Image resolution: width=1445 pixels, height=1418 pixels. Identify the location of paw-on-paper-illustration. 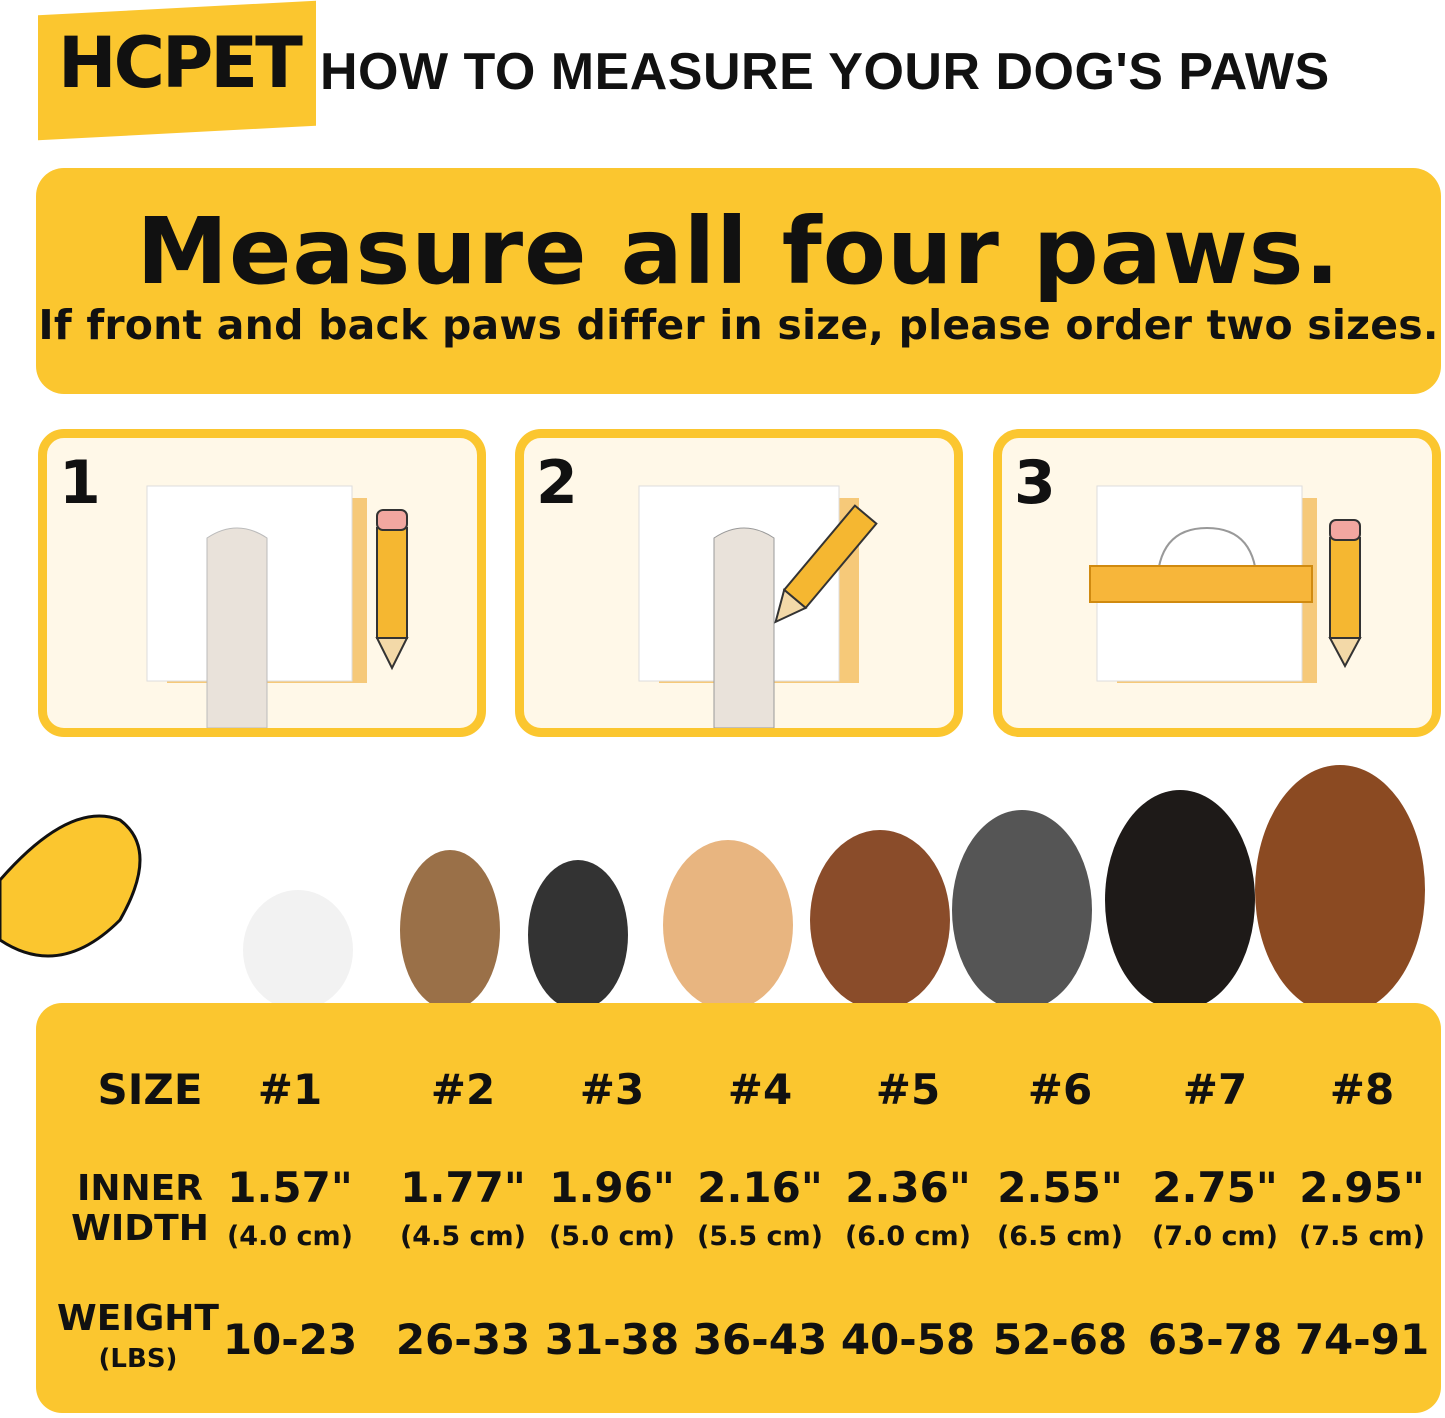
(277, 606).